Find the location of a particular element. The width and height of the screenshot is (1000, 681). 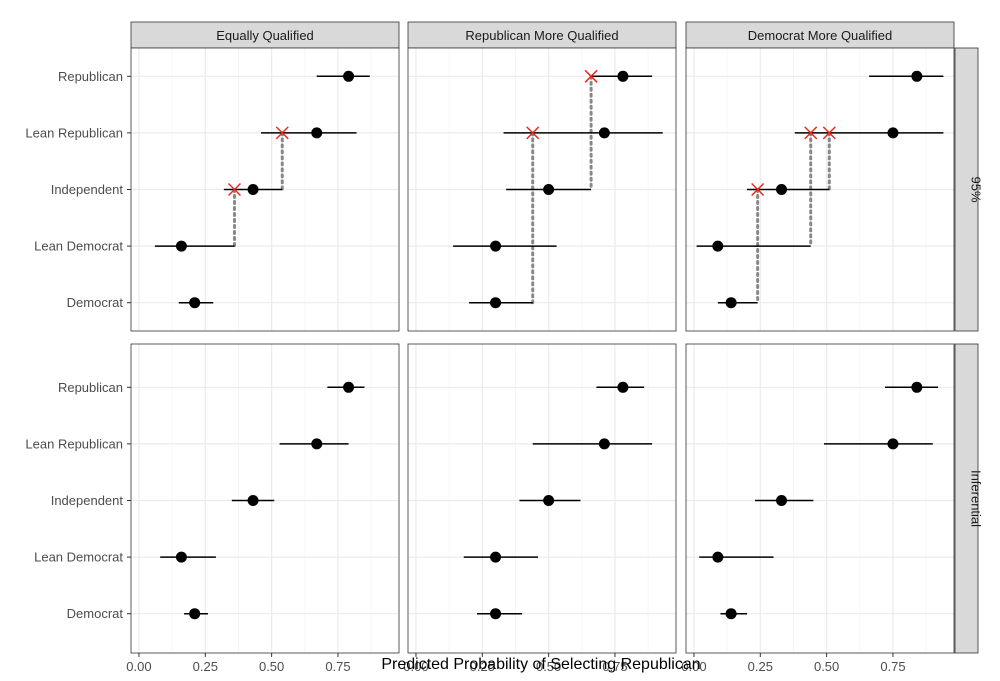

column-strip-republican-more-qualified is located at coordinates (542, 35).